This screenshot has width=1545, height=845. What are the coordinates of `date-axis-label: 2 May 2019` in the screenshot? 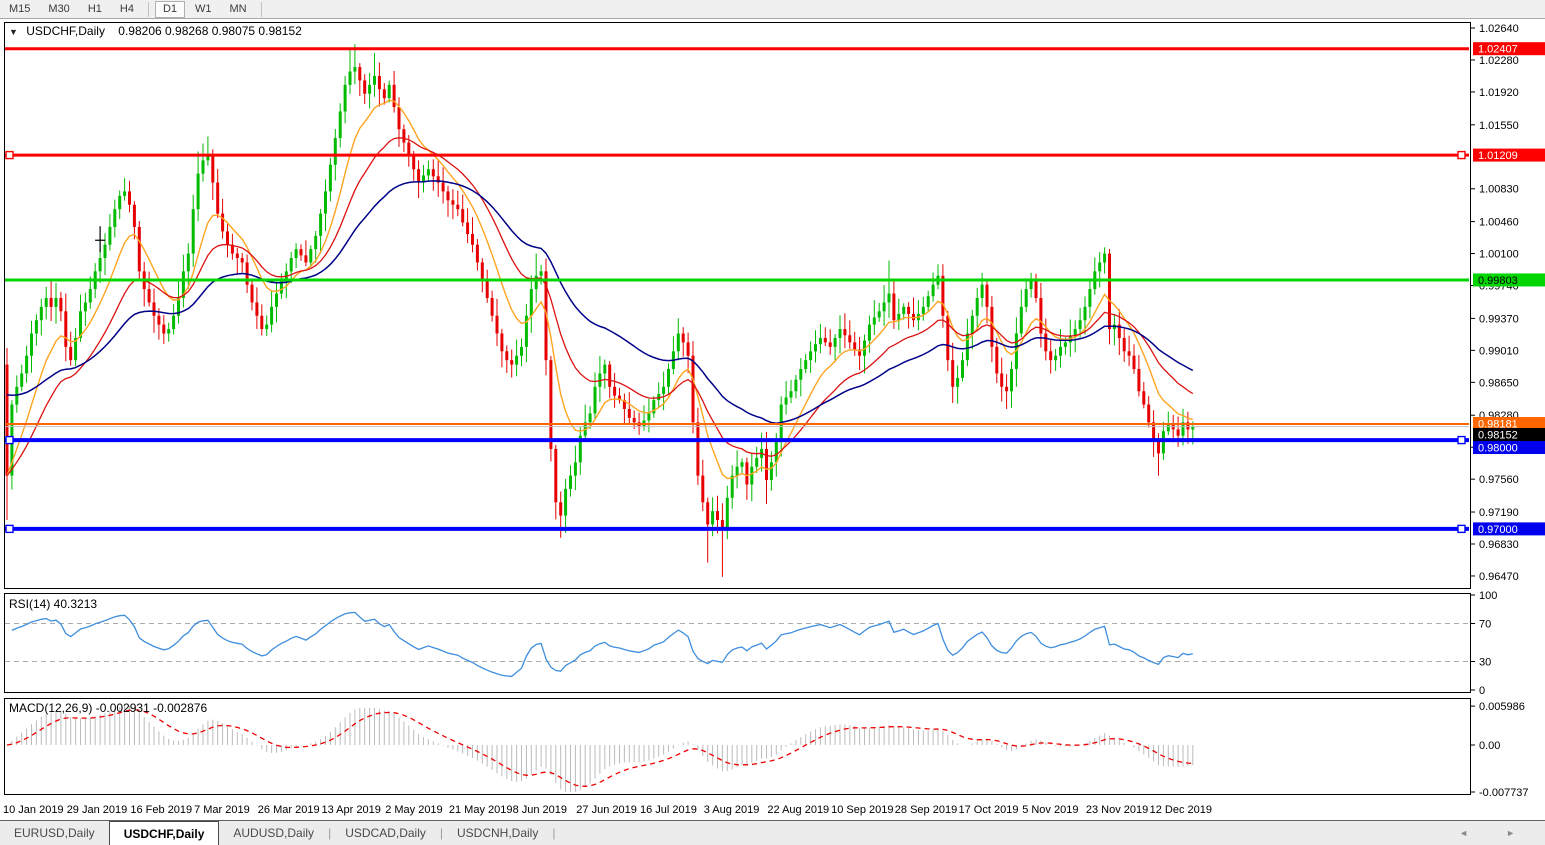 It's located at (413, 810).